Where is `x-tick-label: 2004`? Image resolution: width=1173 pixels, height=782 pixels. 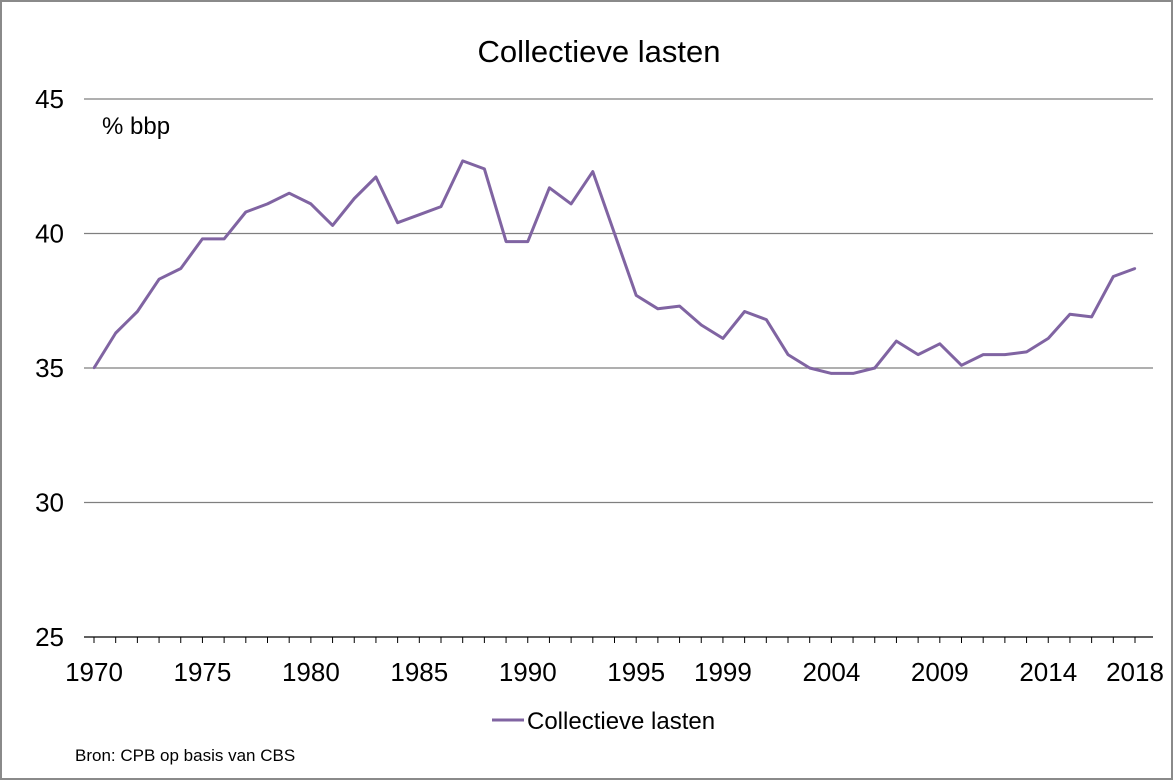
x-tick-label: 2004 is located at coordinates (831, 672).